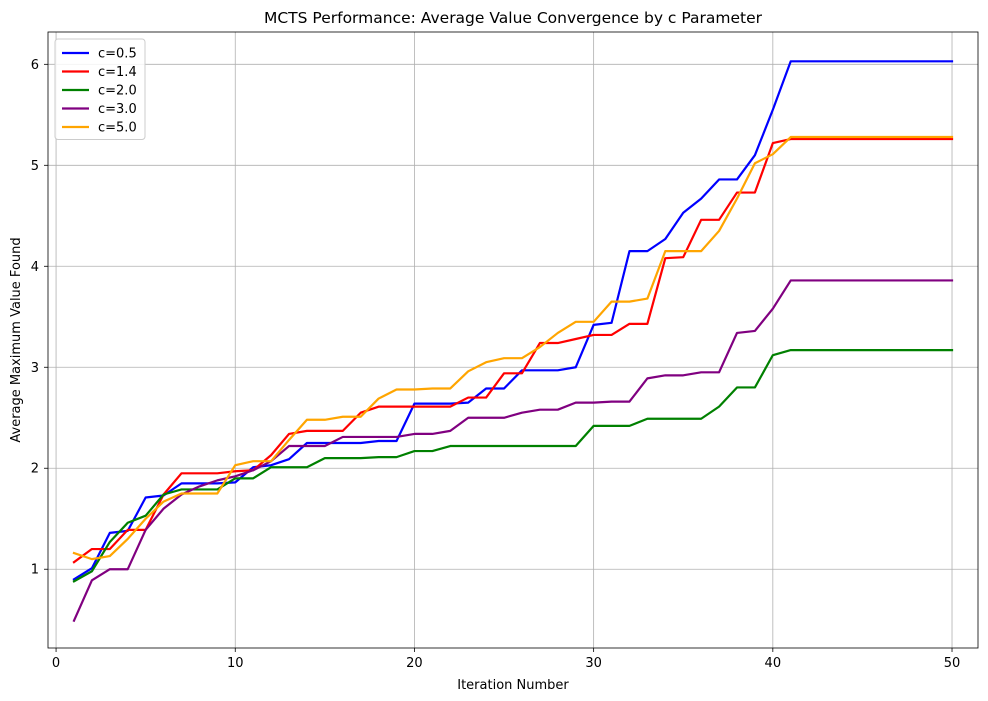 This screenshot has height=701, width=988. Describe the element at coordinates (593, 663) in the screenshot. I see `x-tick-label: 30` at that location.